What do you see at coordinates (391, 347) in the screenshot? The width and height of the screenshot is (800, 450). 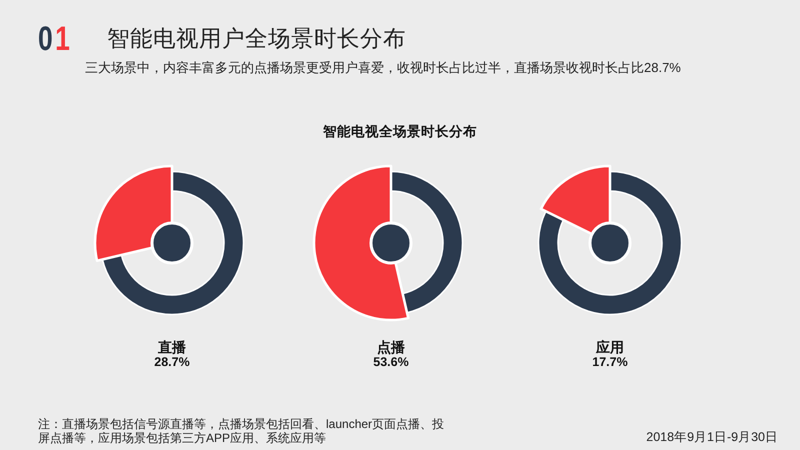 I see `text: 点播` at bounding box center [391, 347].